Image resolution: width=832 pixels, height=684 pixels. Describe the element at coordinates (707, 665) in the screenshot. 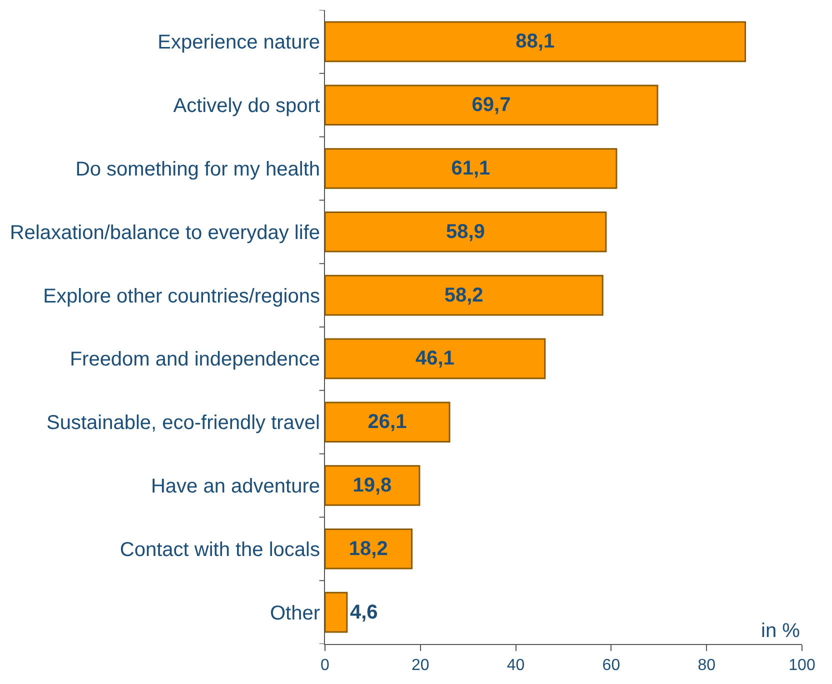

I see `x-tick-label: 80` at that location.